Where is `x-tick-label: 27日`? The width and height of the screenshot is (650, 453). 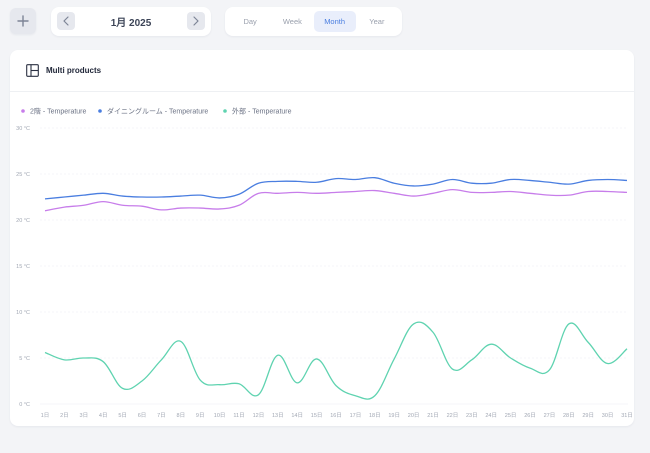
x-tick-label: 27日 is located at coordinates (550, 415).